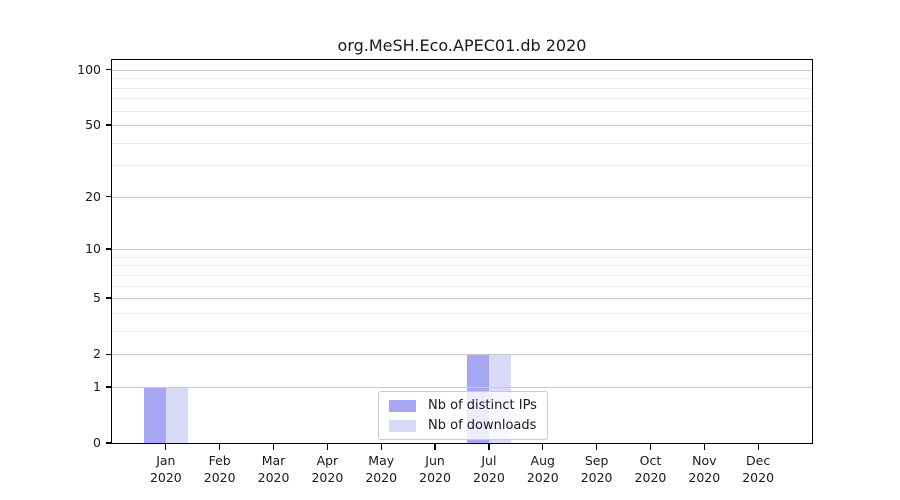 This screenshot has width=900, height=500. I want to click on x-tick-month: Nov, so click(704, 460).